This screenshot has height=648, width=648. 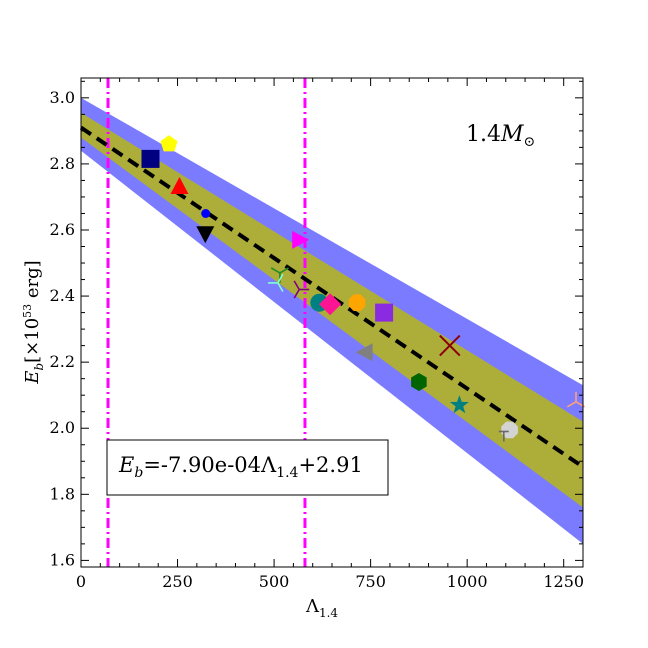 What do you see at coordinates (467, 581) in the screenshot?
I see `x-tick-label: 1000` at bounding box center [467, 581].